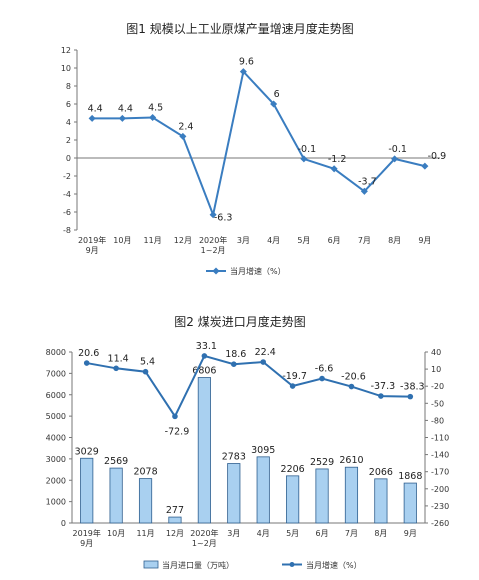 This screenshot has height=580, width=479. Describe the element at coordinates (204, 533) in the screenshot. I see `chart2-x-tick-label: 2020年` at that location.